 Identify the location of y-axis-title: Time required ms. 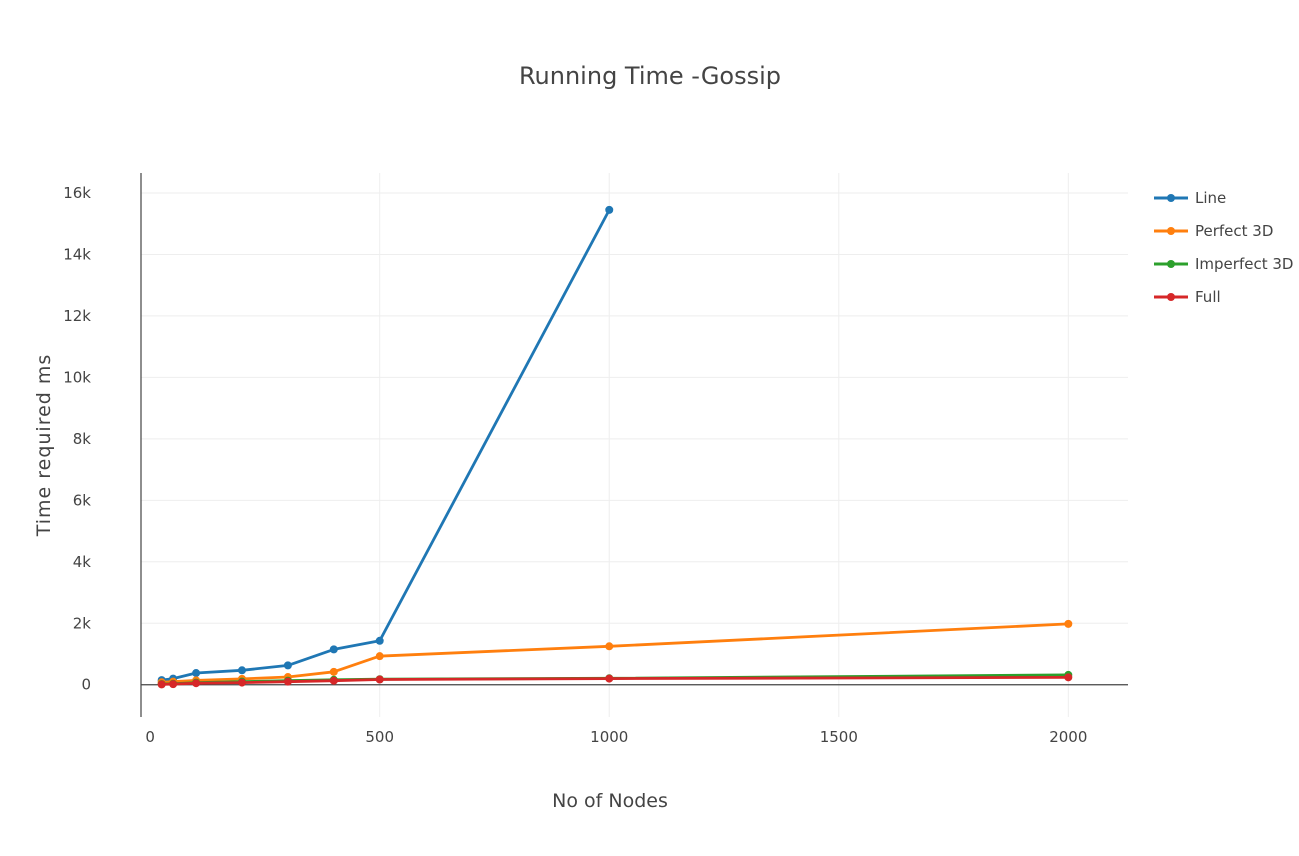
(44, 446).